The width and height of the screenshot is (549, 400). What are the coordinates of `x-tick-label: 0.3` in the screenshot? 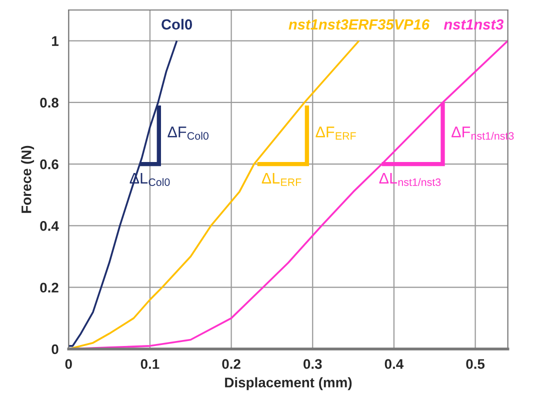 It's located at (313, 364).